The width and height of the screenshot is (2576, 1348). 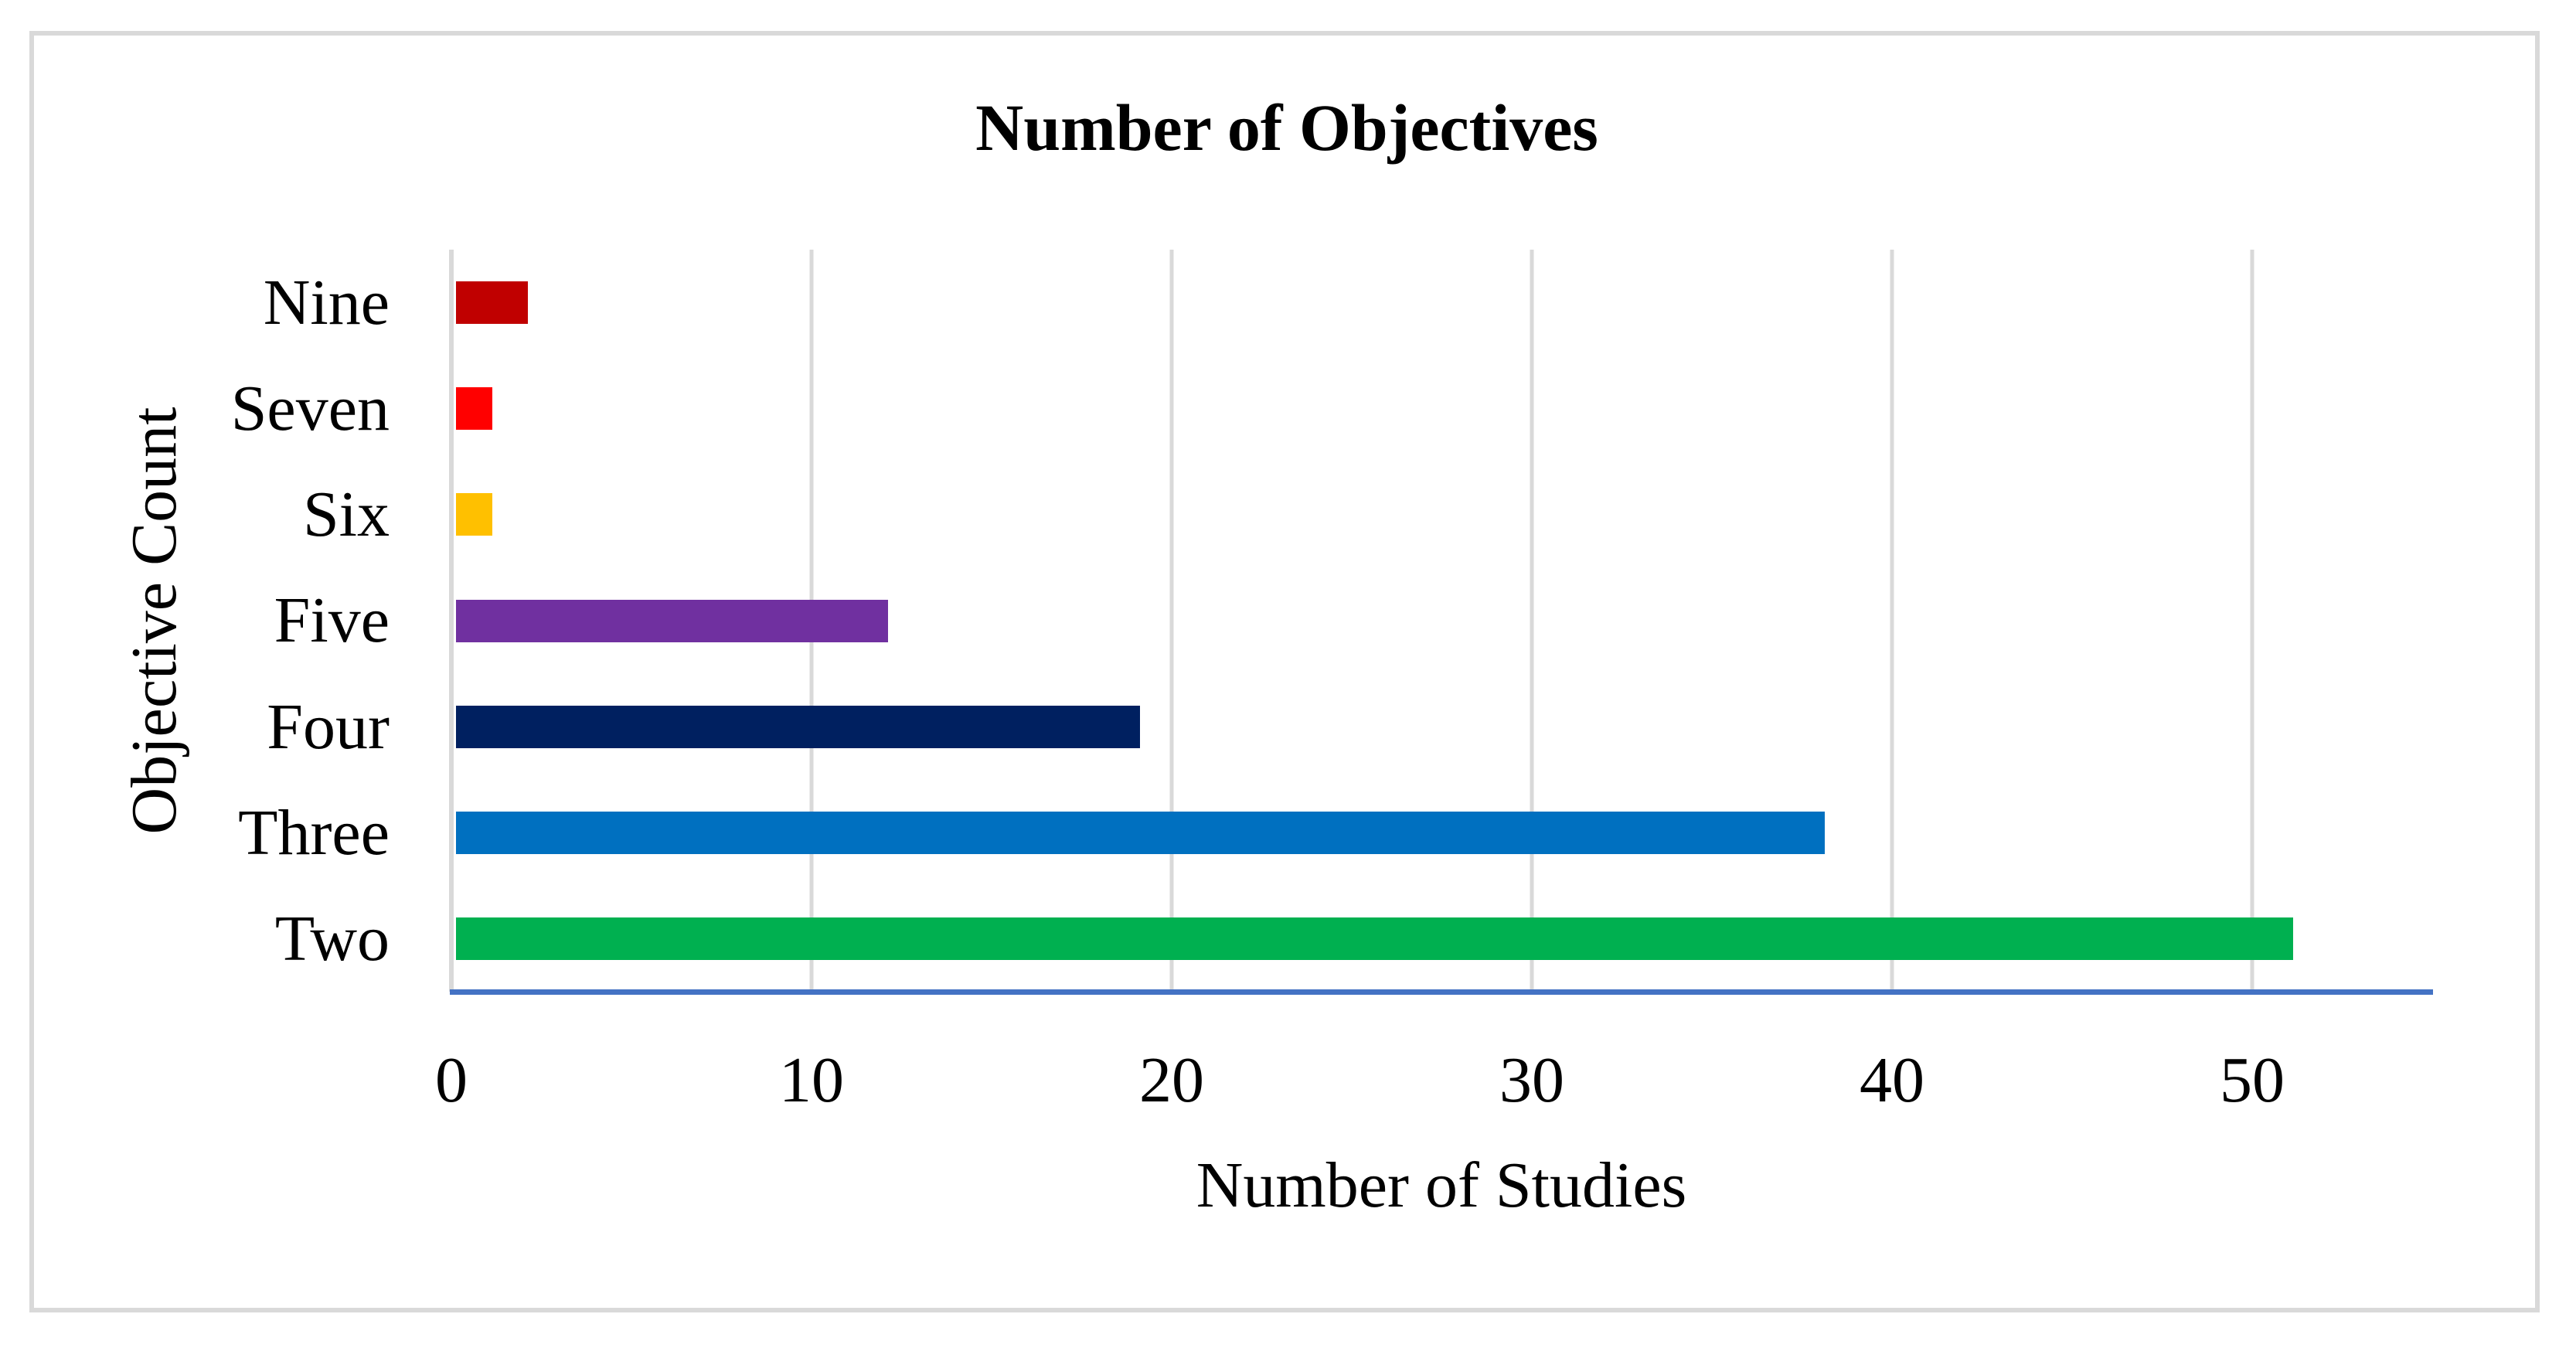 I want to click on category-label-six: Six, so click(x=346, y=514).